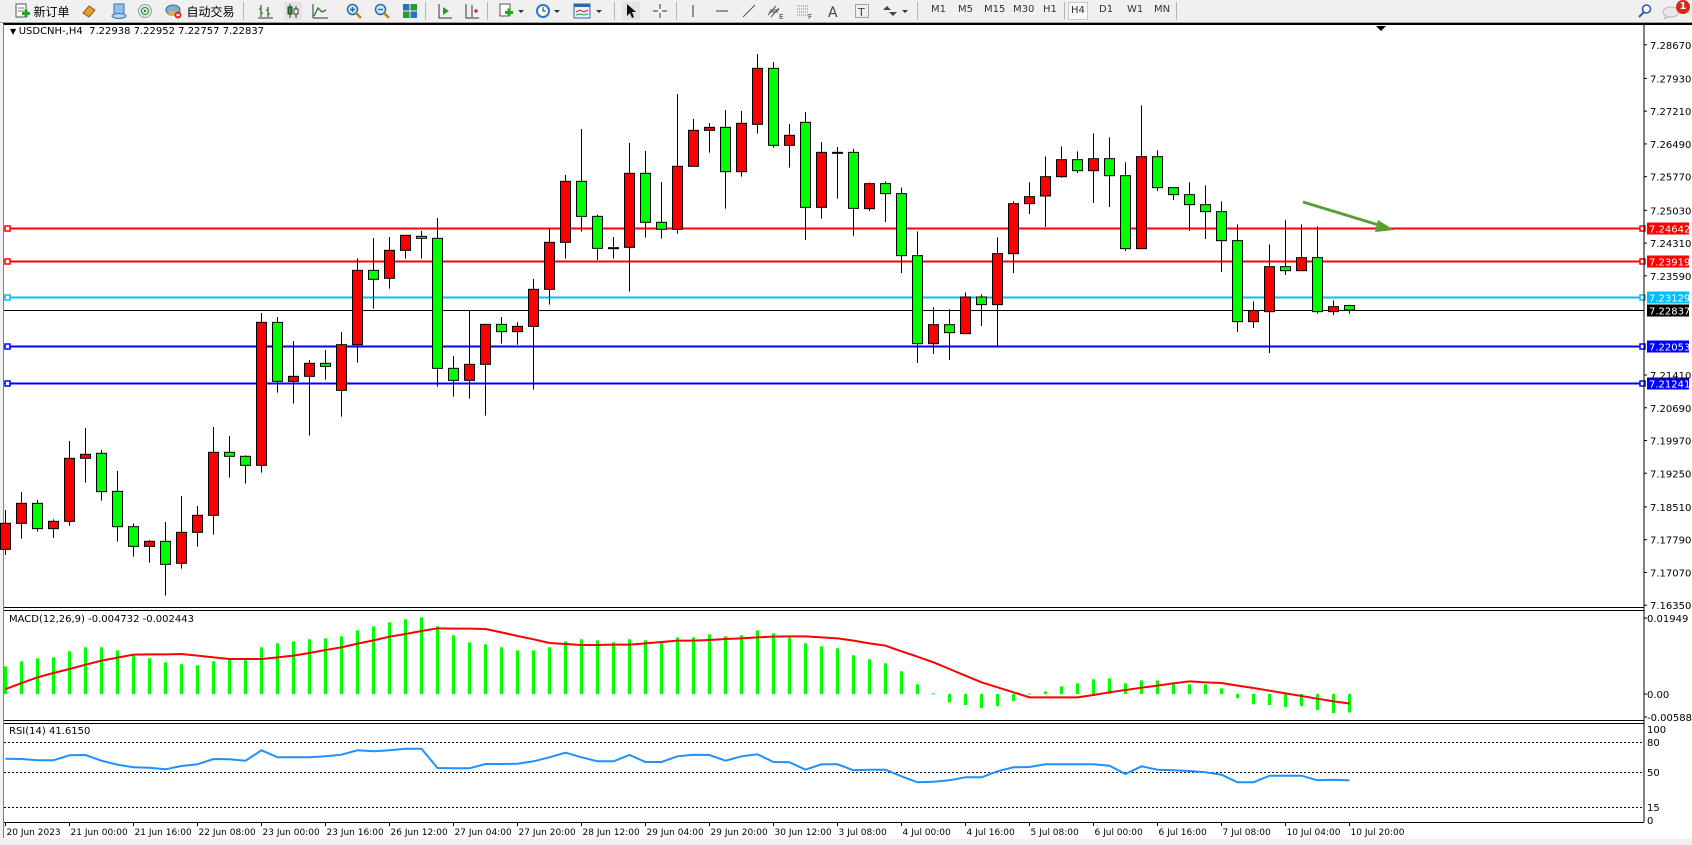 This screenshot has width=1692, height=845. I want to click on indicators-icon, so click(588, 11).